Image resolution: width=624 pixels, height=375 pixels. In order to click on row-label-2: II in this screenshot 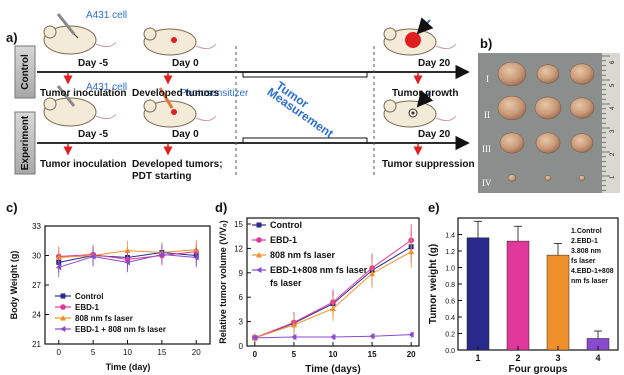, I will do `click(487, 115)`.